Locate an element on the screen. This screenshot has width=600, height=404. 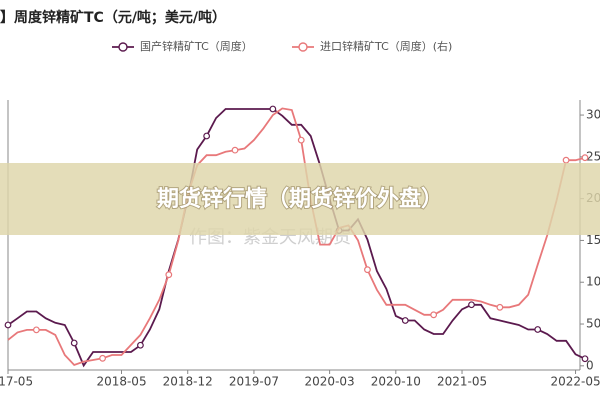
chart-title: 】周度锌精矿TC（元/吨；美元/吨） is located at coordinates (113, 17).